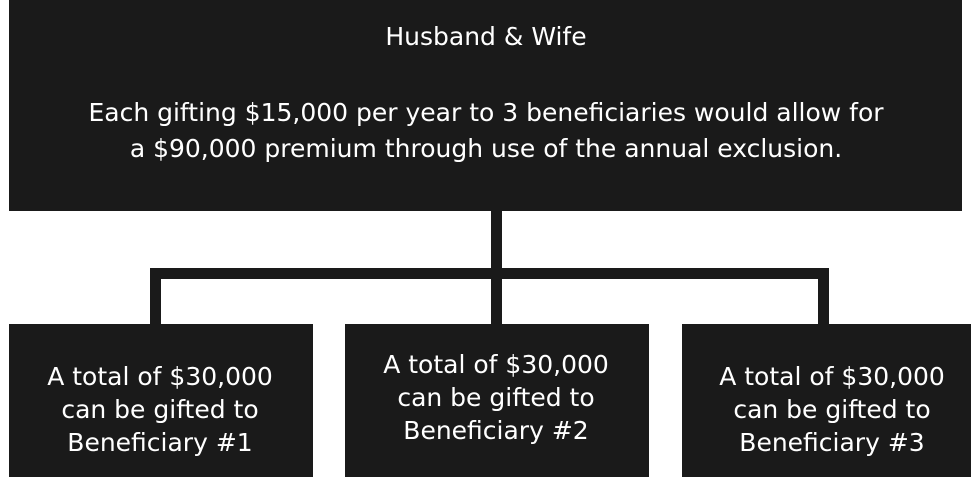  What do you see at coordinates (485, 36) in the screenshot?
I see `top-title: Husband & Wife` at bounding box center [485, 36].